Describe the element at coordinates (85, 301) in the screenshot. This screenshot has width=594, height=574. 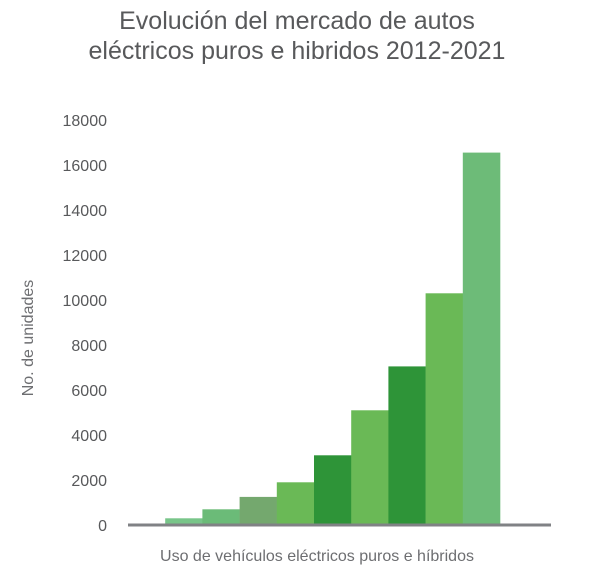
I see `y-tick-label: 10000` at that location.